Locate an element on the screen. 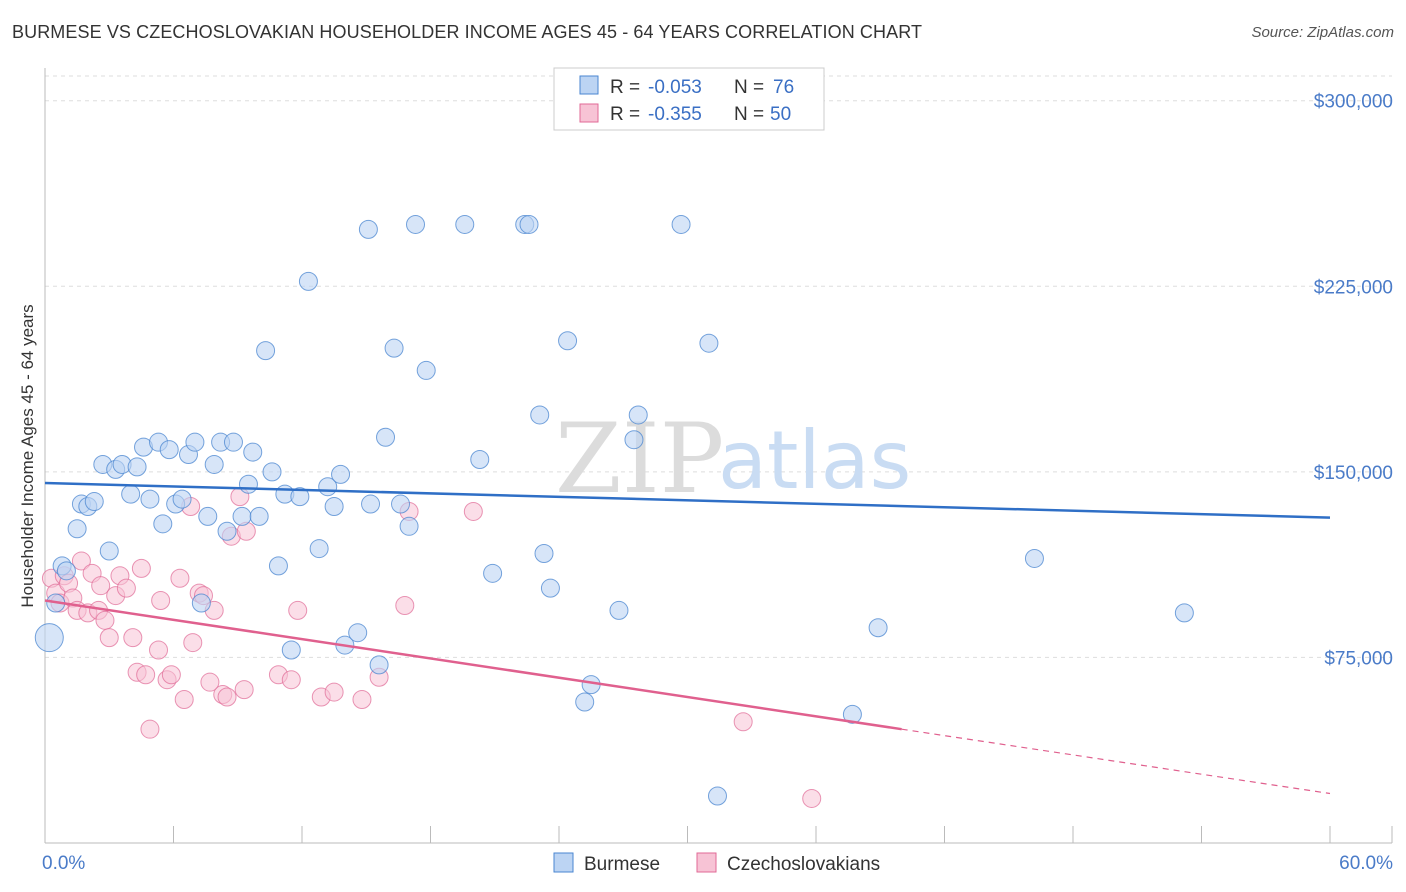 The width and height of the screenshot is (1406, 892). legend-n-label-burmese: N = is located at coordinates (749, 87).